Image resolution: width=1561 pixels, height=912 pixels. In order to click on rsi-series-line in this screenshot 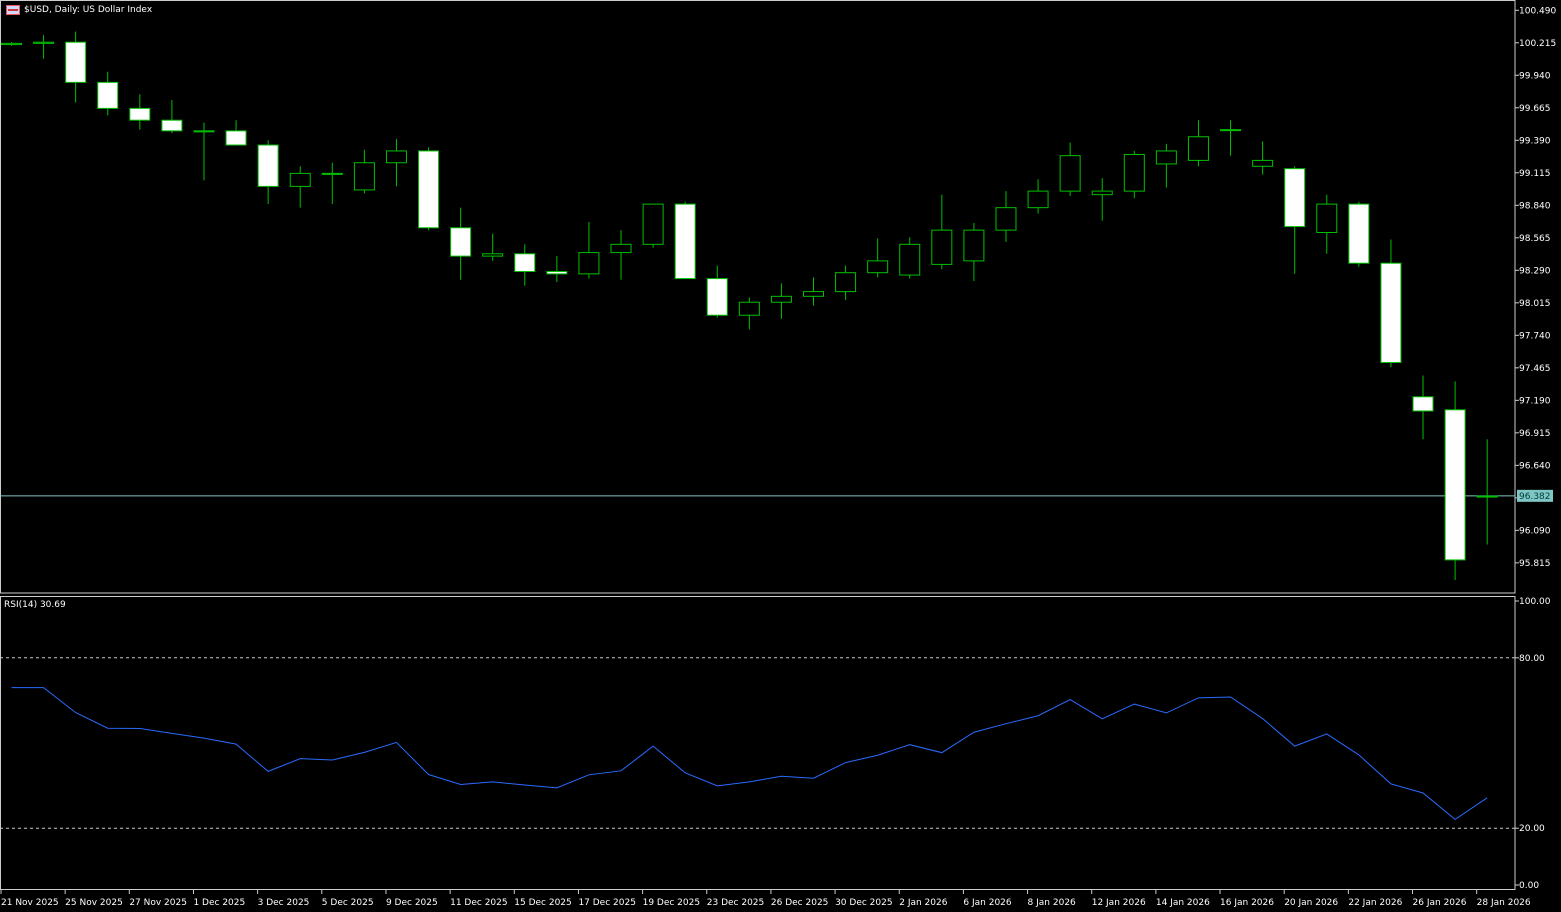, I will do `click(749, 754)`.